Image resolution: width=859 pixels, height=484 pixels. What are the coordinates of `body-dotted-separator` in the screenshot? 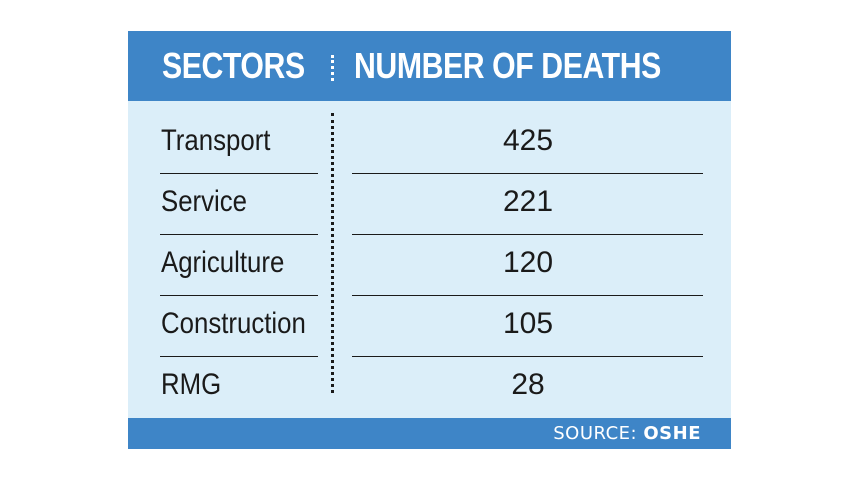 It's located at (332, 253).